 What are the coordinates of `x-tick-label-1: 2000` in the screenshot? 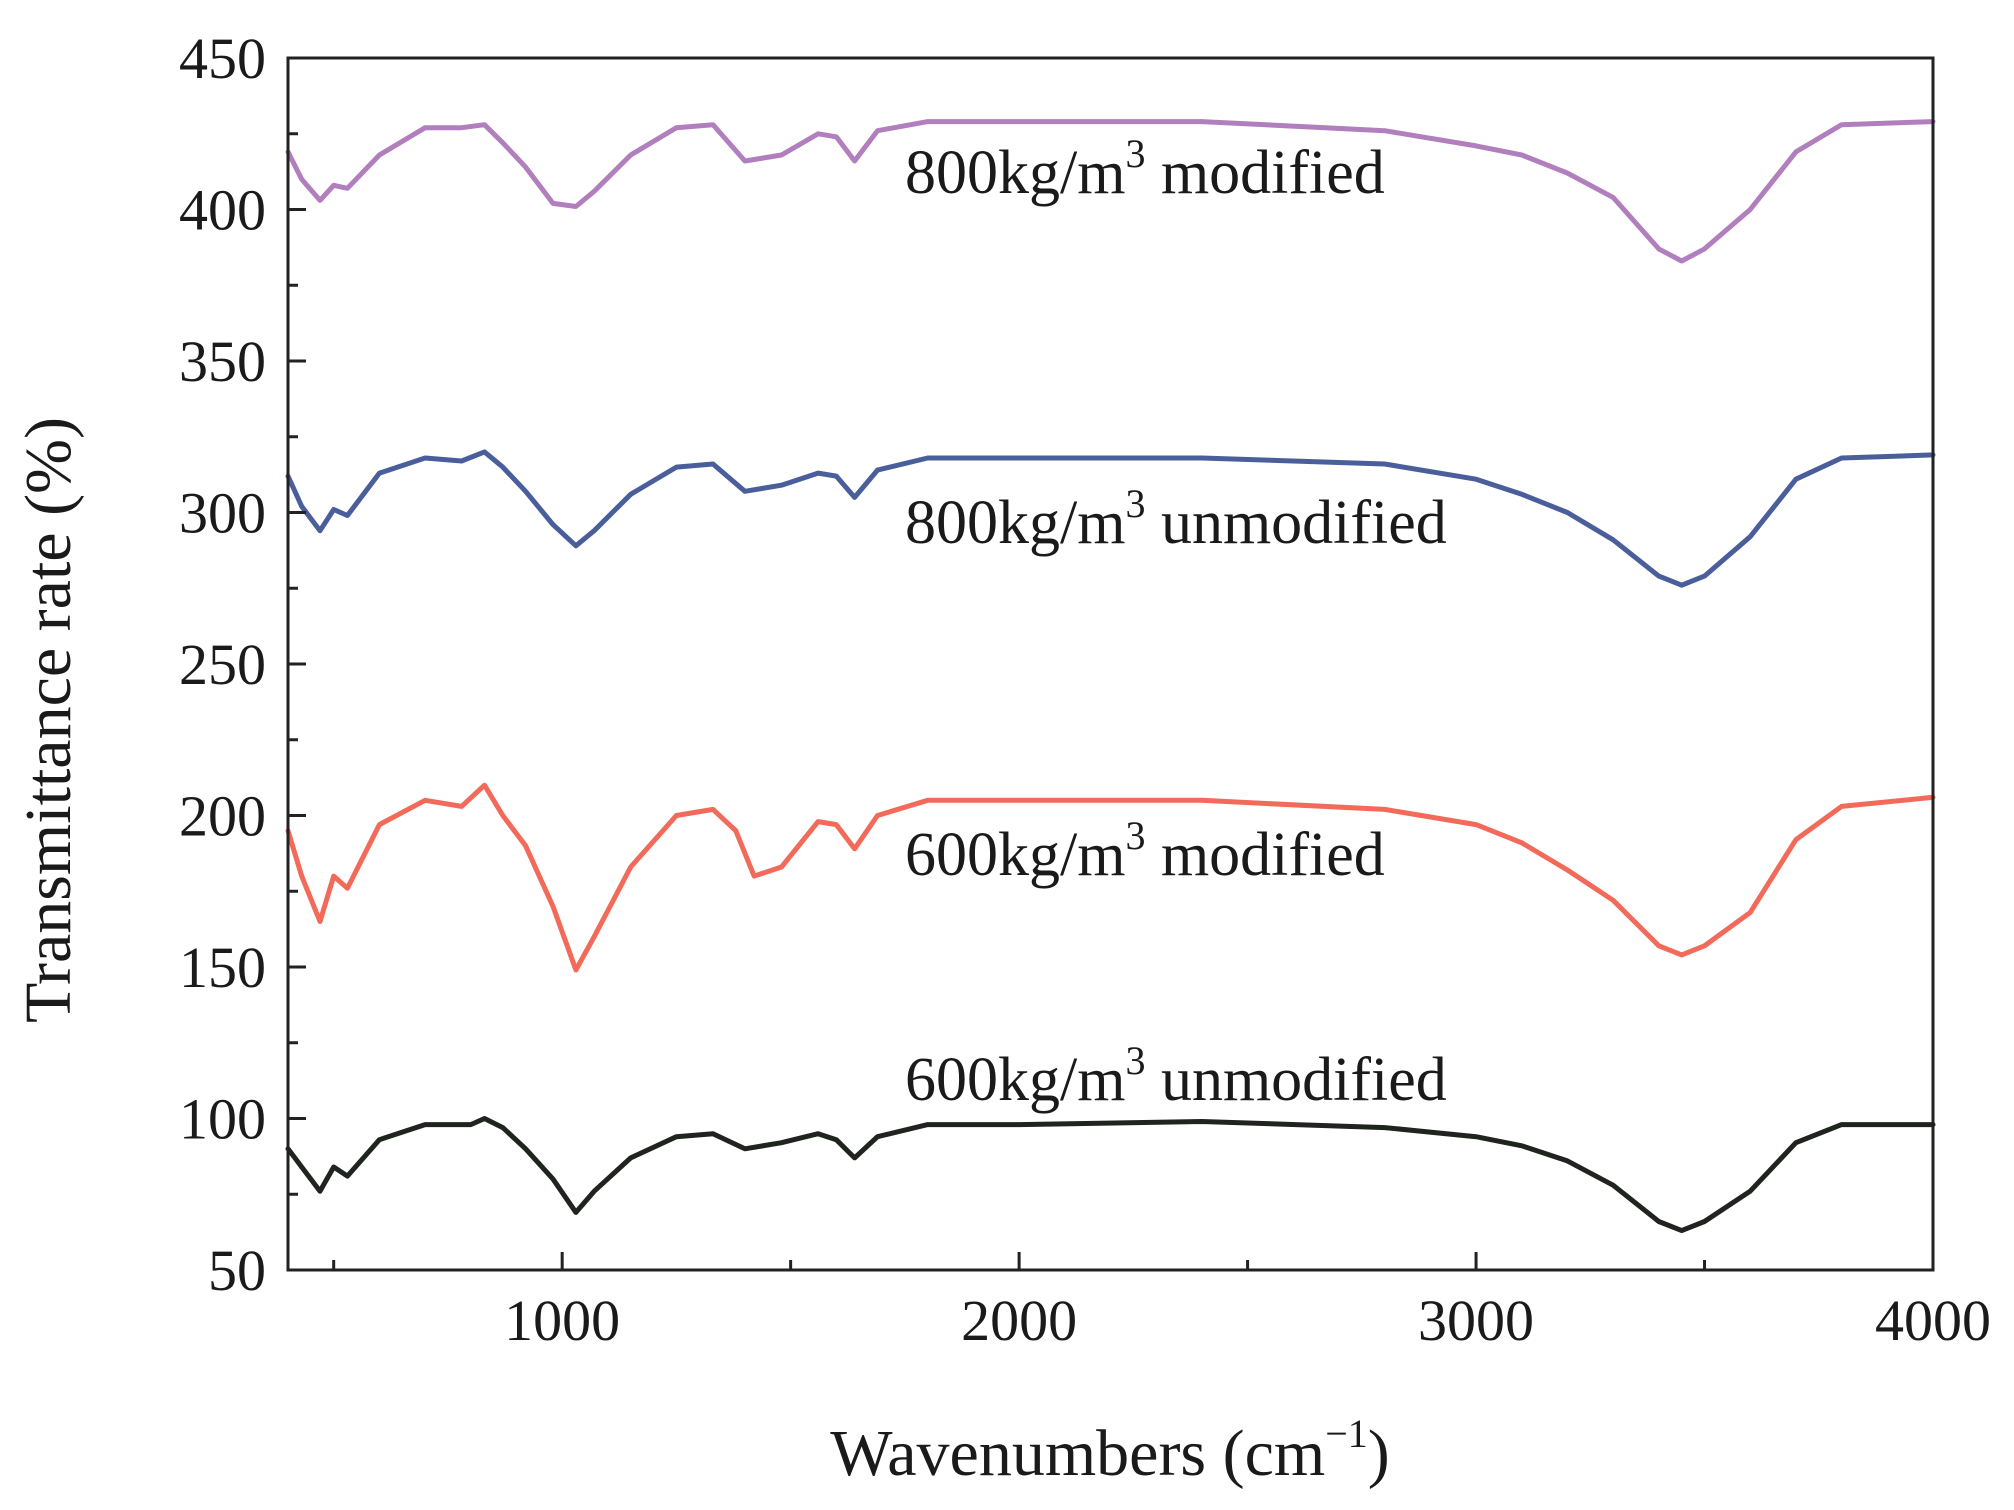 It's located at (1019, 1320).